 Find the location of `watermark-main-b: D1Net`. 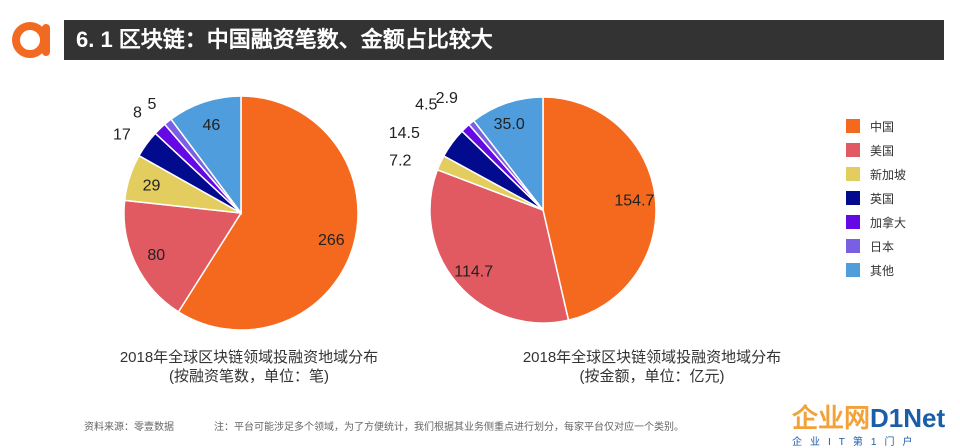

watermark-main-b: D1Net is located at coordinates (908, 418).